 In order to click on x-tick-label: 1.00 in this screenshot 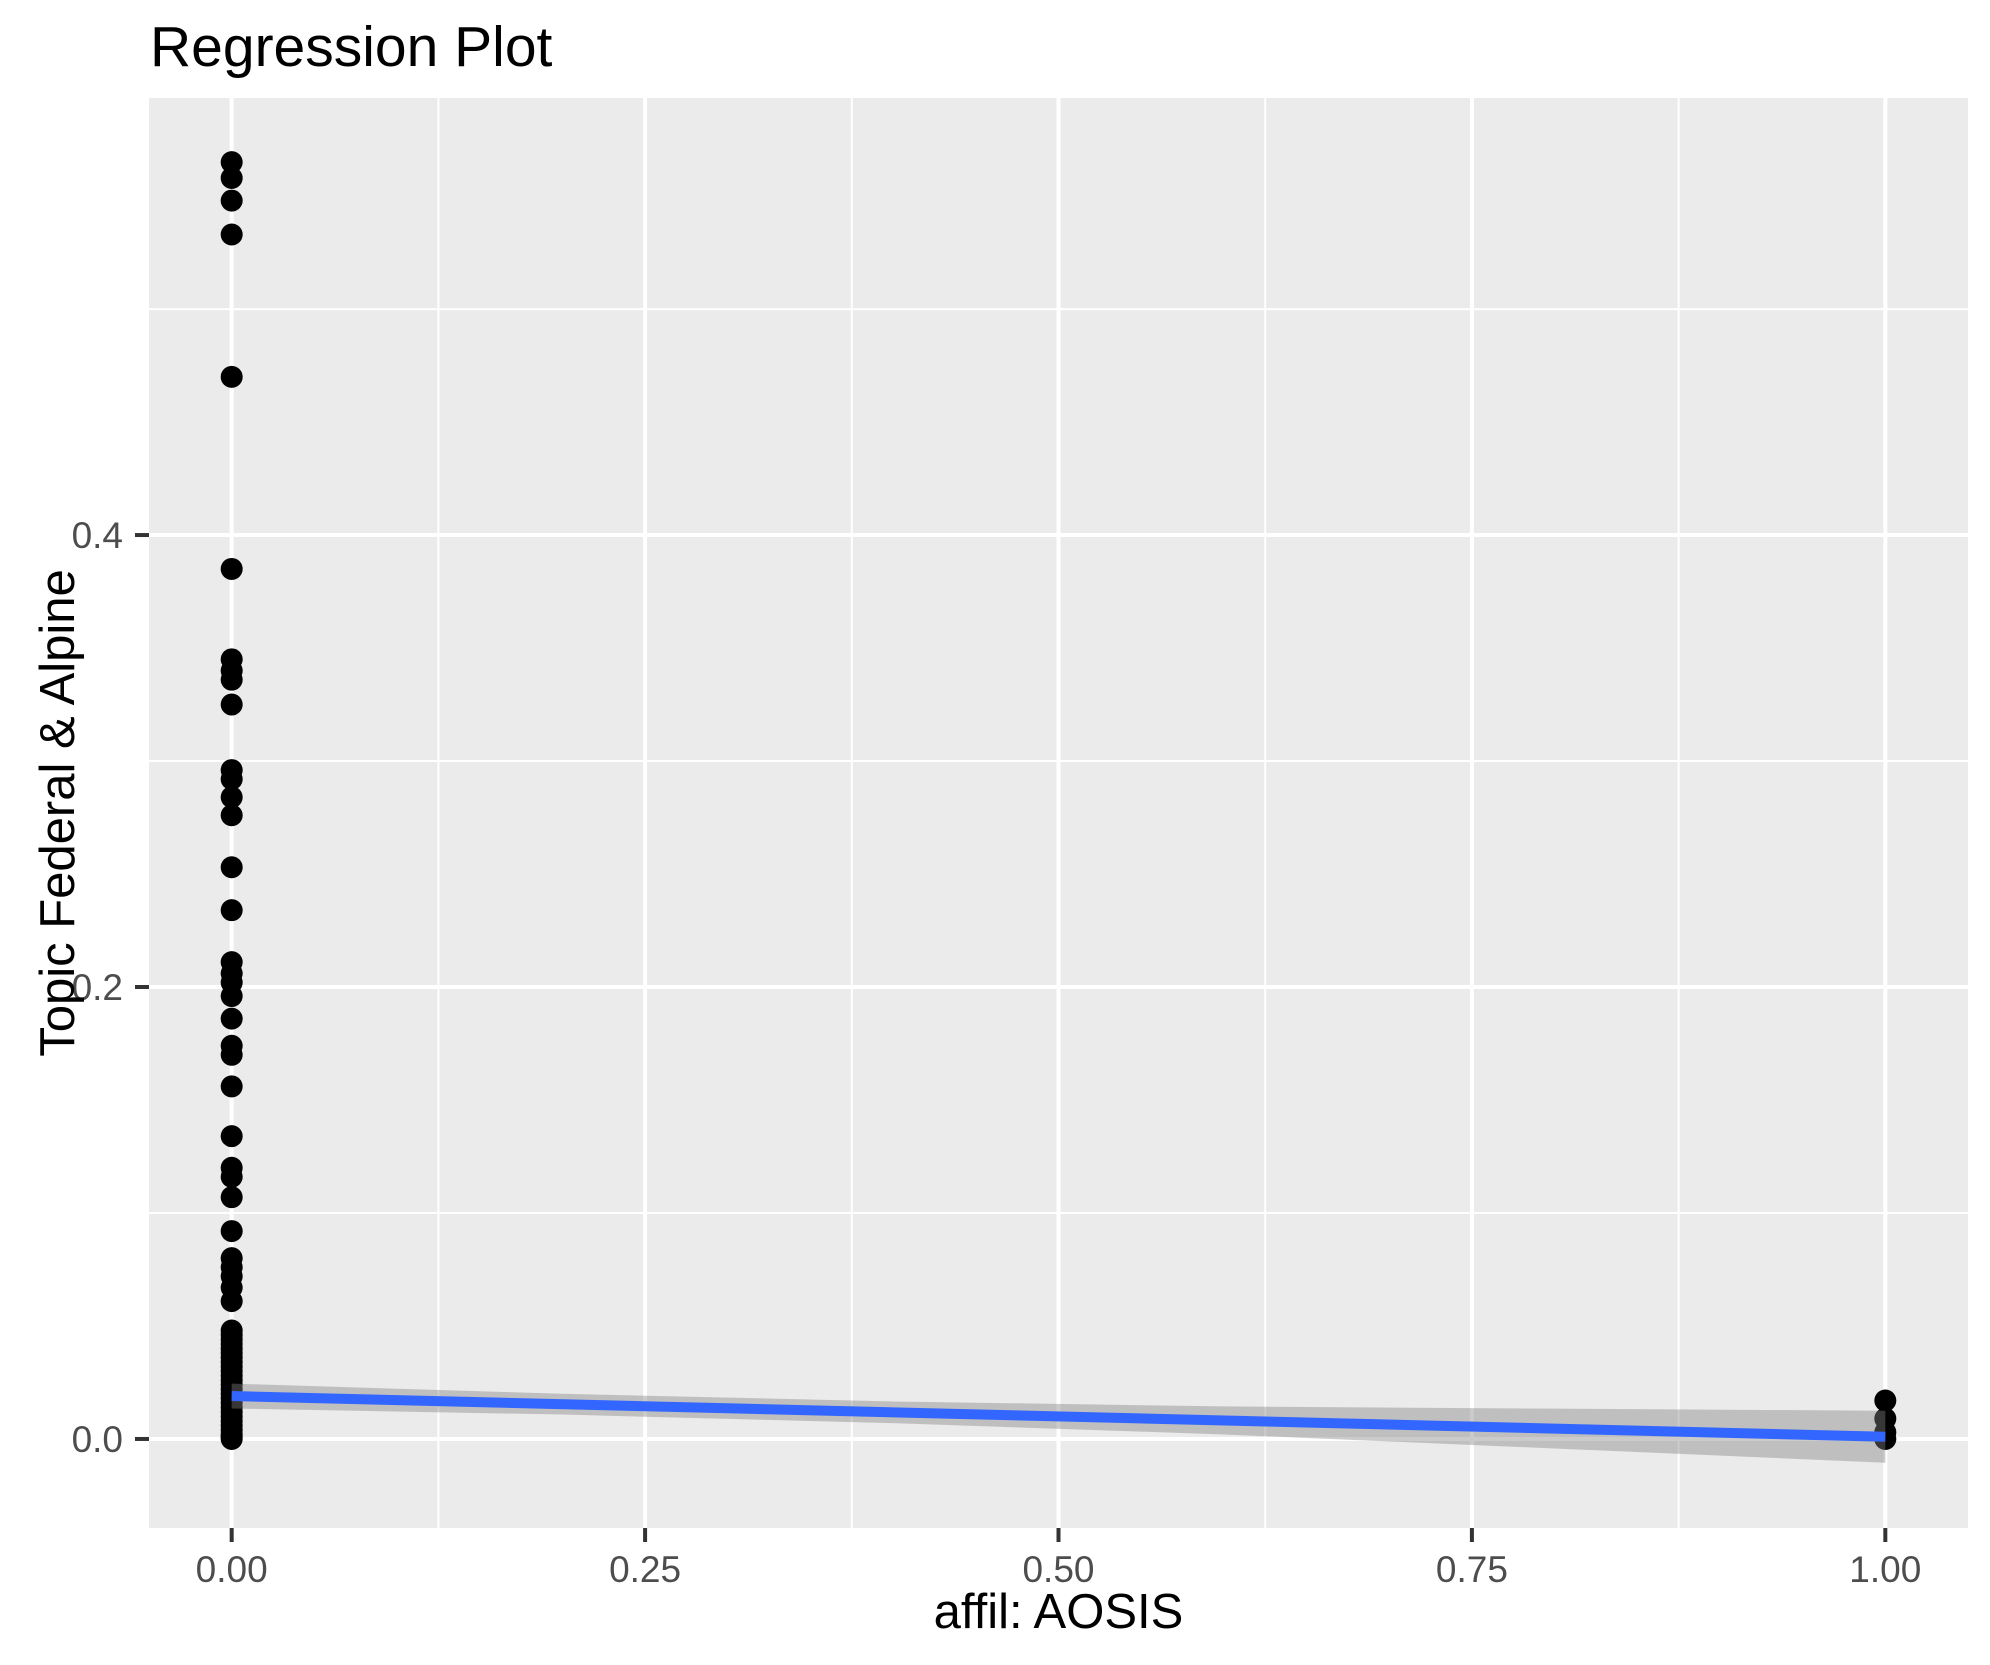, I will do `click(1885, 1569)`.